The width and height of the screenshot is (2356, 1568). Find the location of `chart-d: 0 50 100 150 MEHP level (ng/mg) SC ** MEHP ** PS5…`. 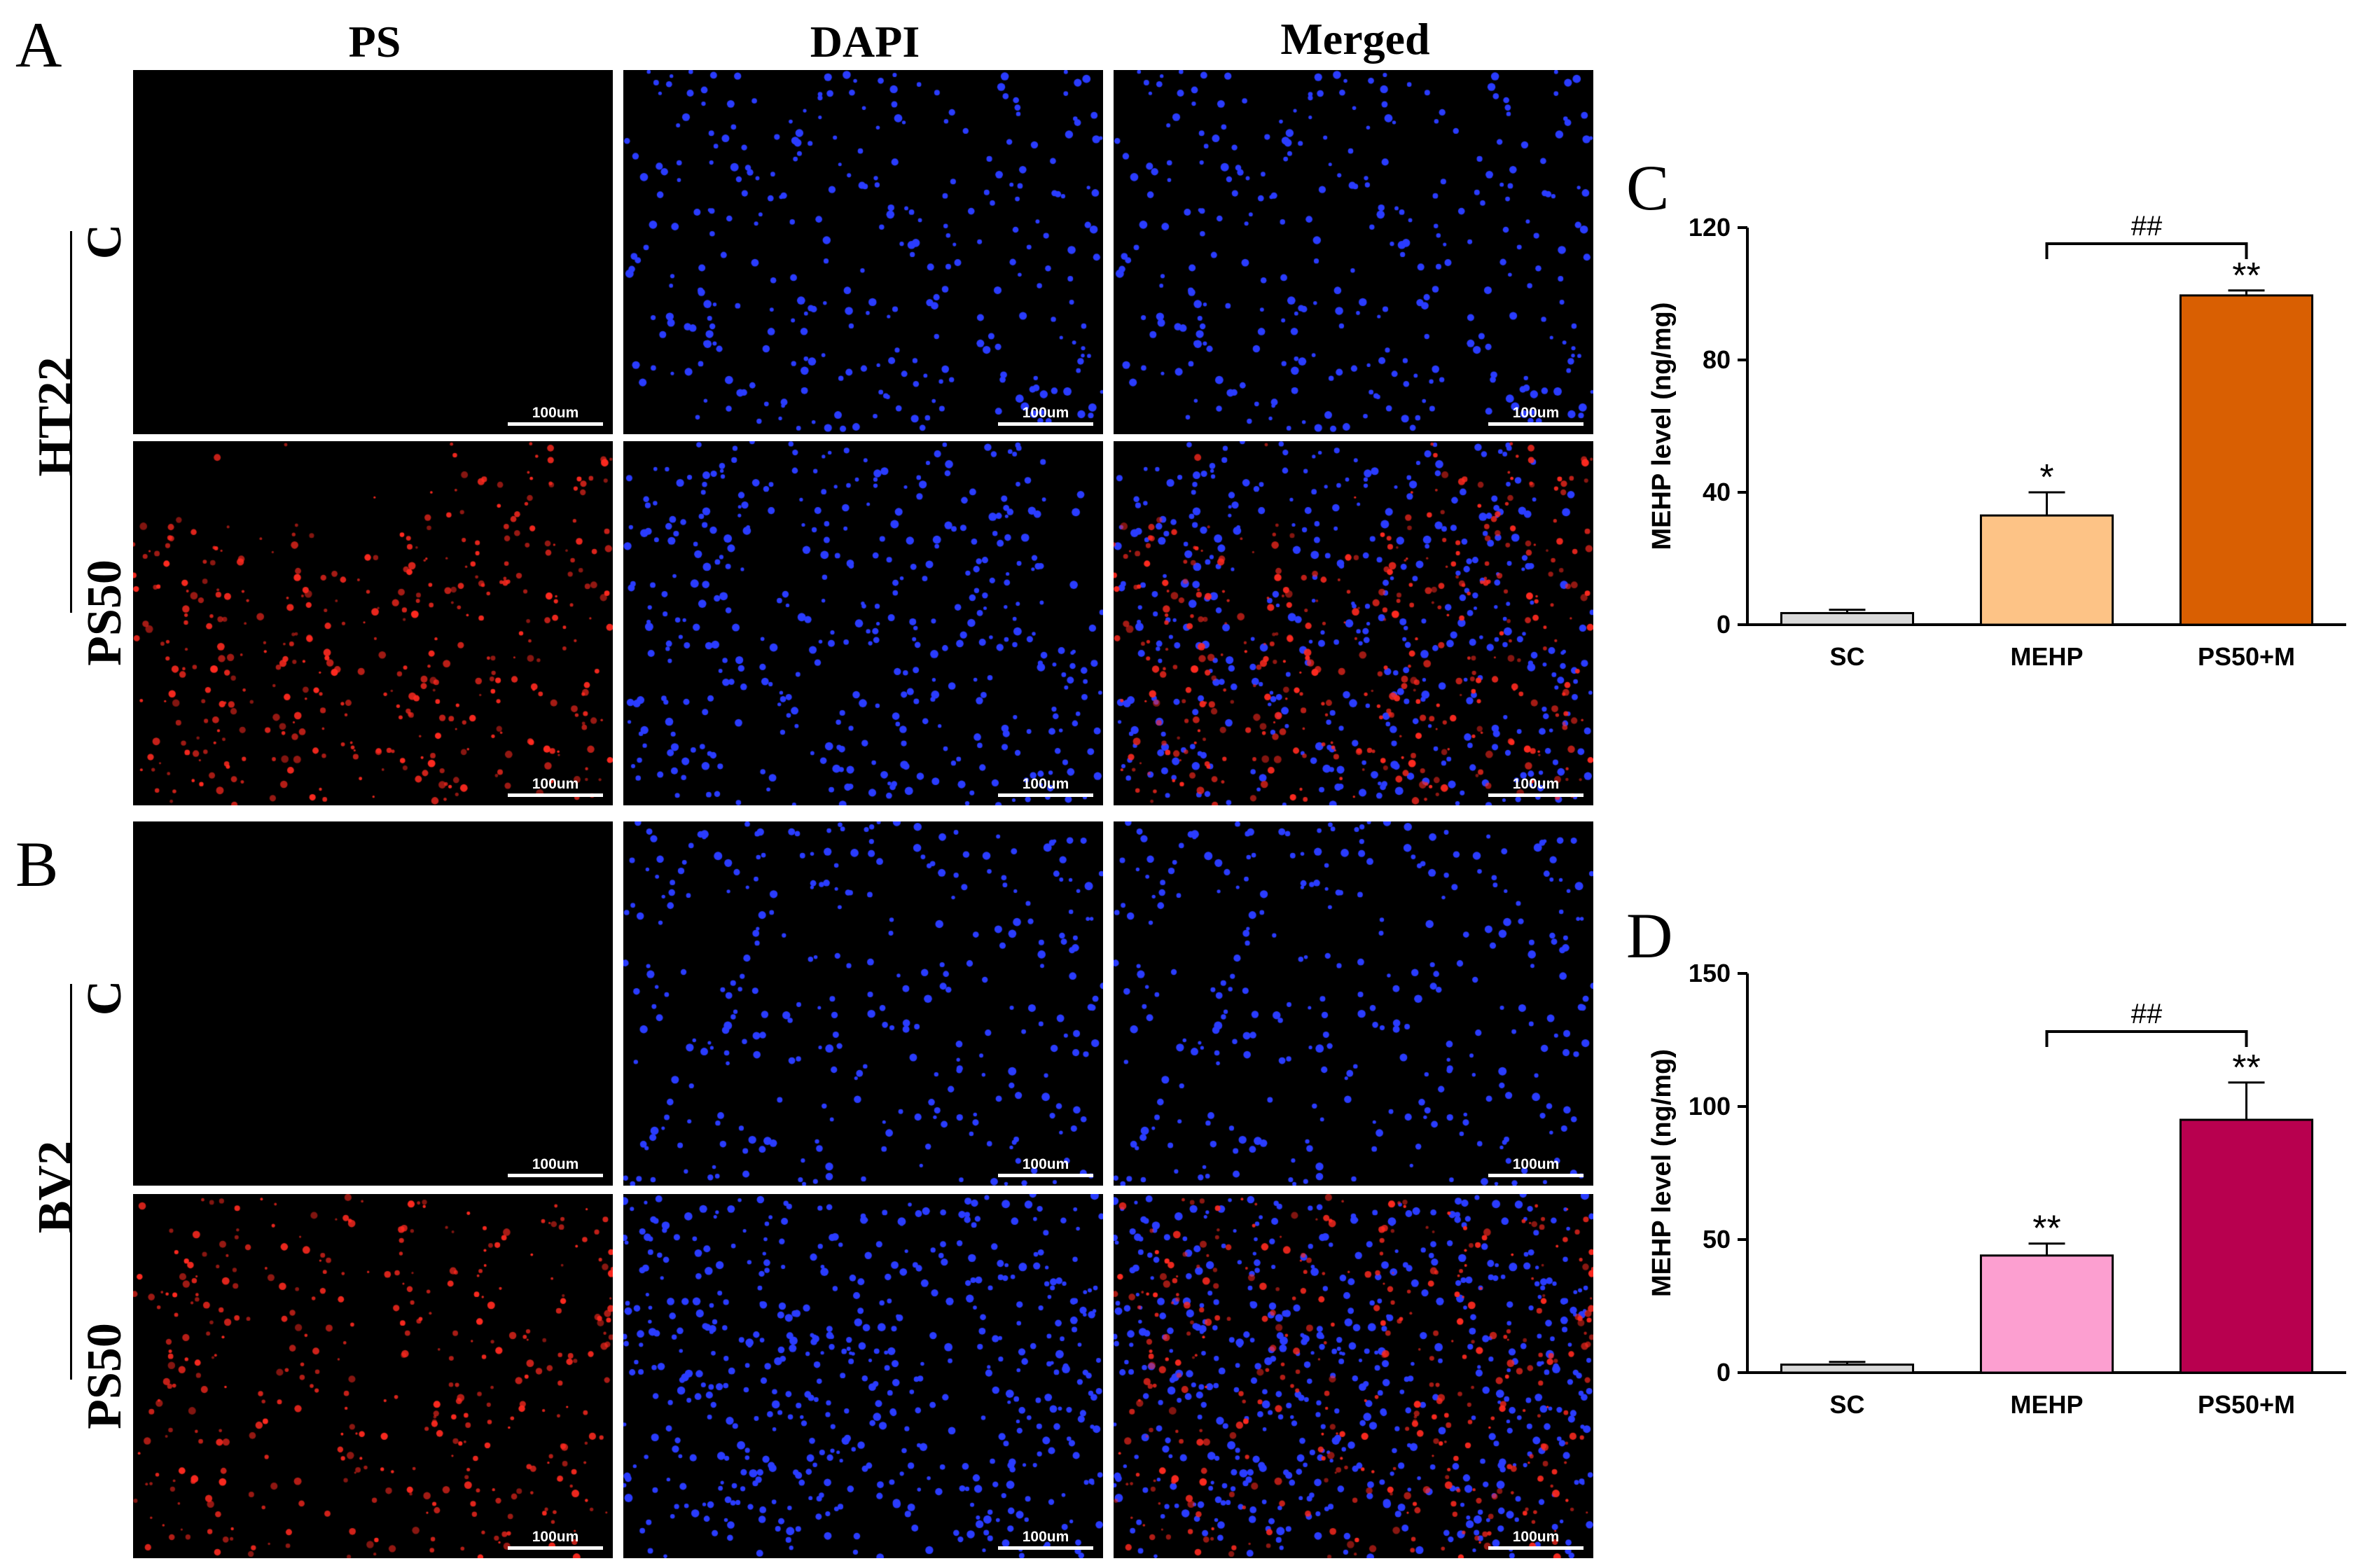

chart-d: 0 50 100 150 MEHP level (ng/mg) SC ** MEHP ** PS5… is located at coordinates (1982, 1211).